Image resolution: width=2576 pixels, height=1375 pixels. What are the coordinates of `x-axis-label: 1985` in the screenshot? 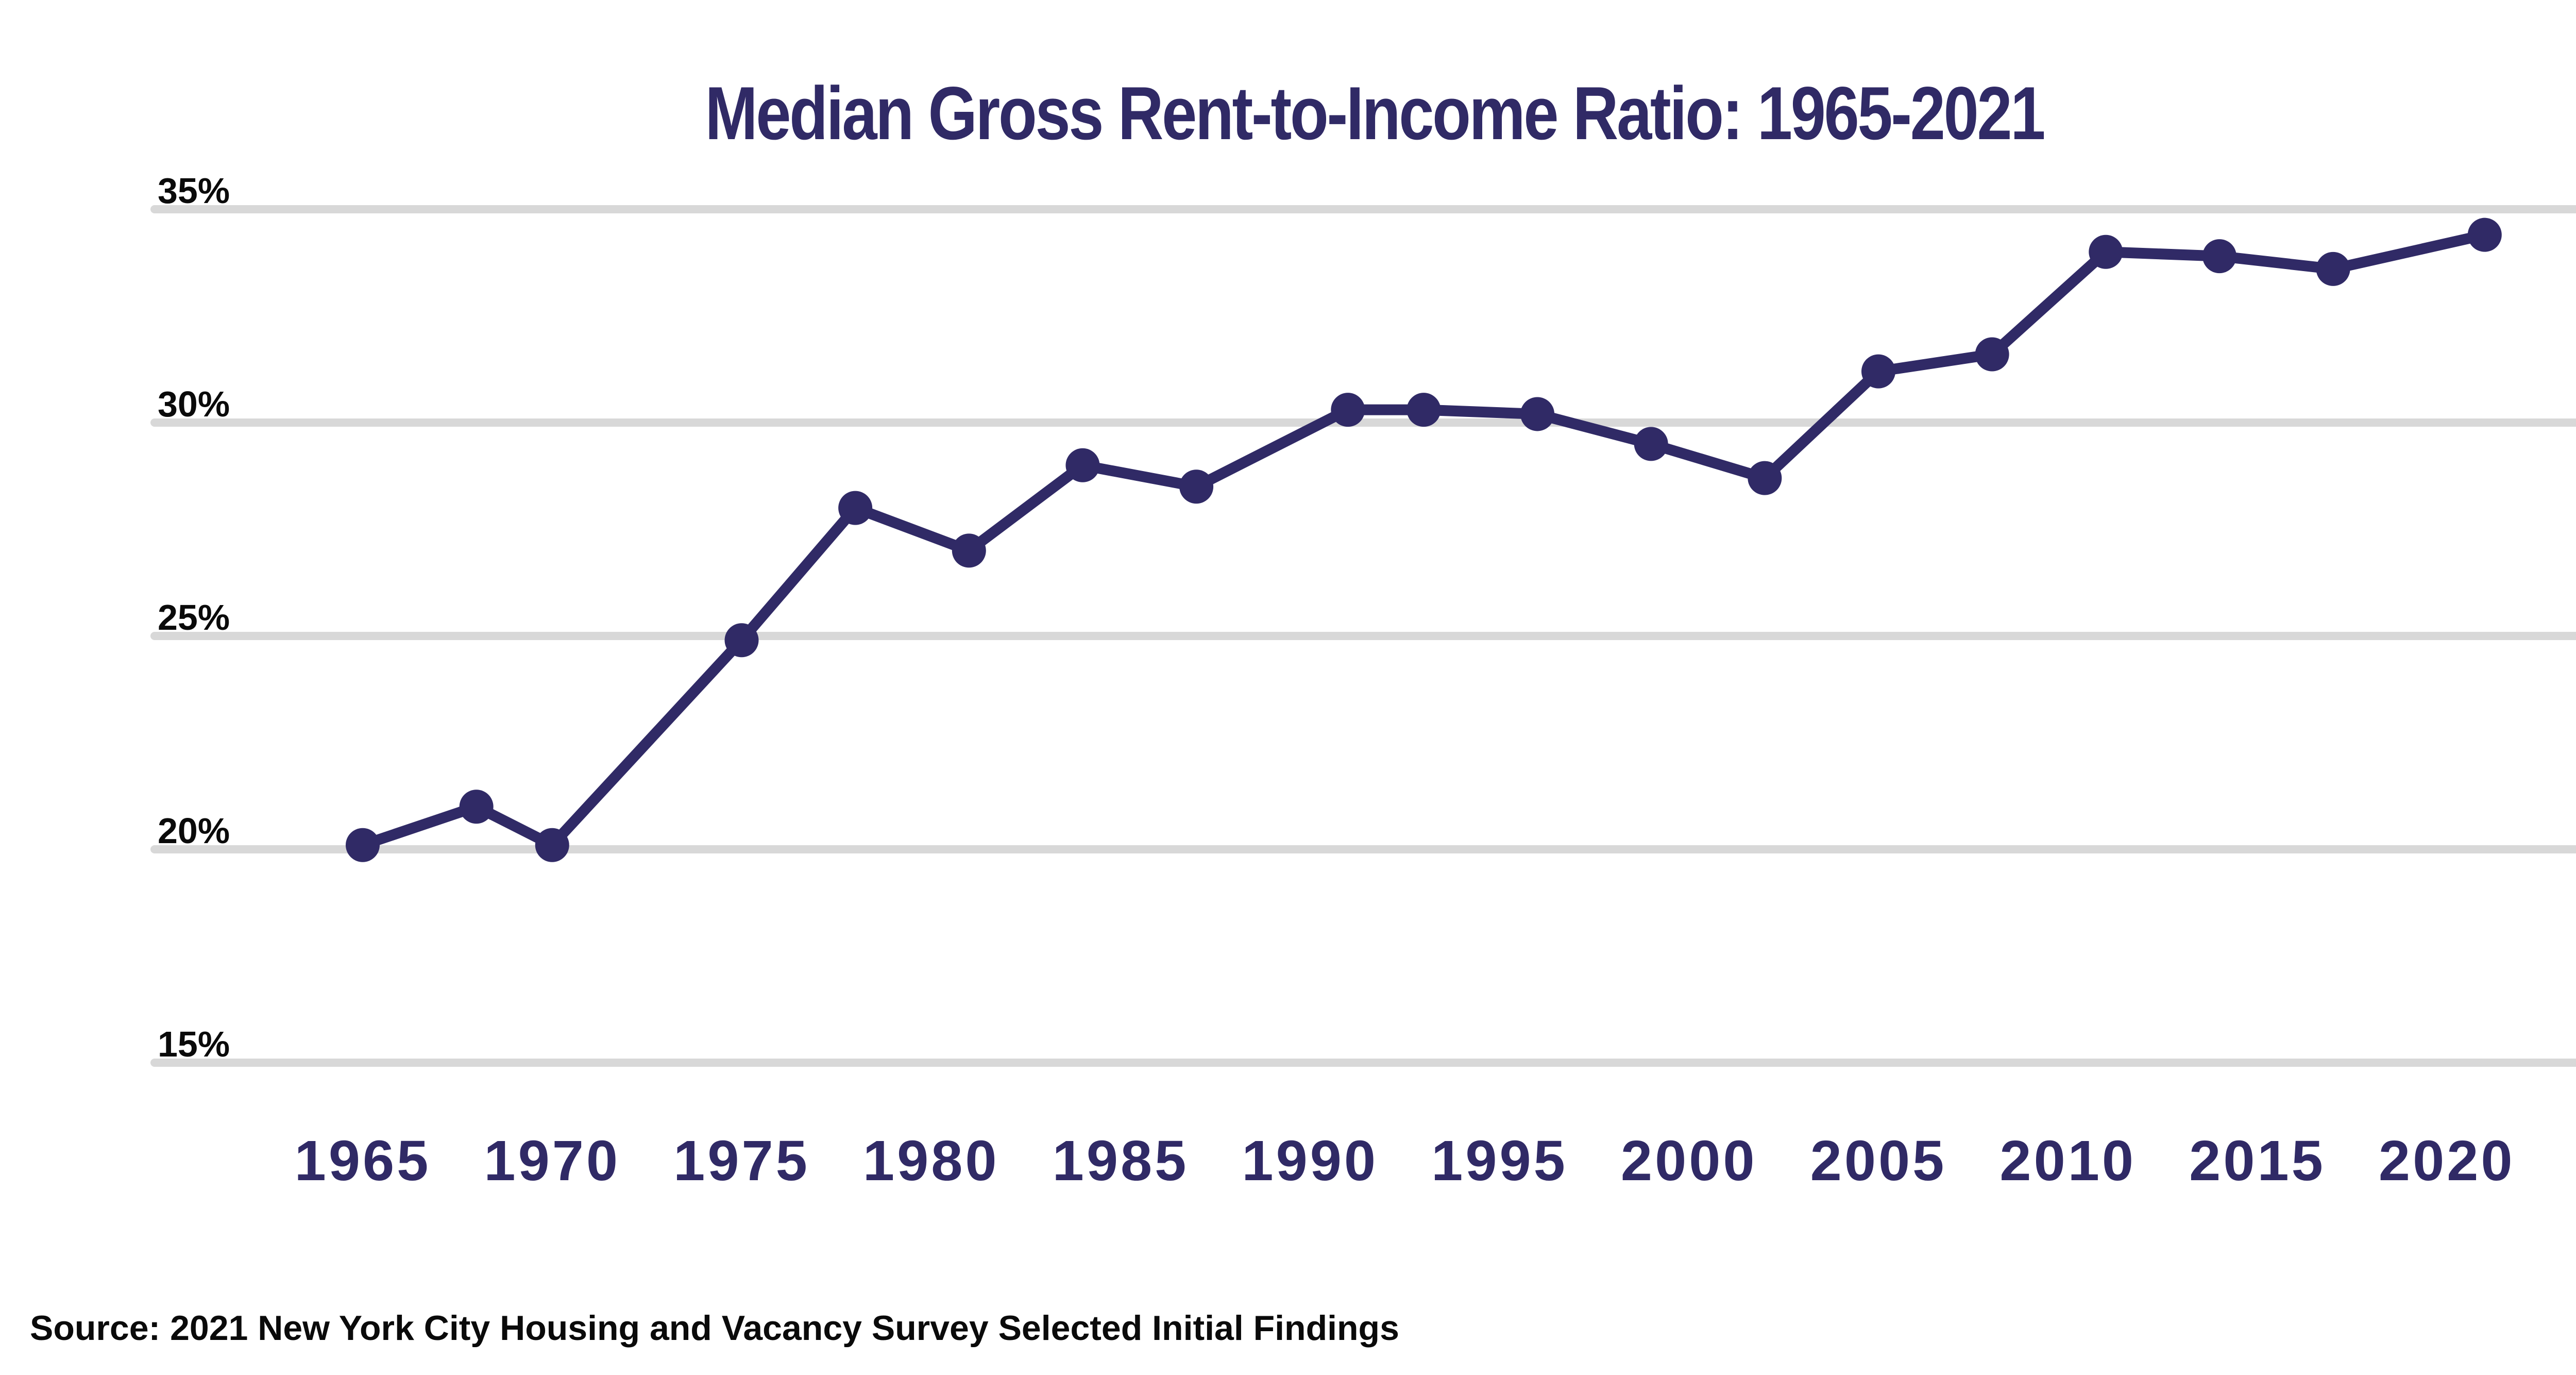 It's located at (1121, 1161).